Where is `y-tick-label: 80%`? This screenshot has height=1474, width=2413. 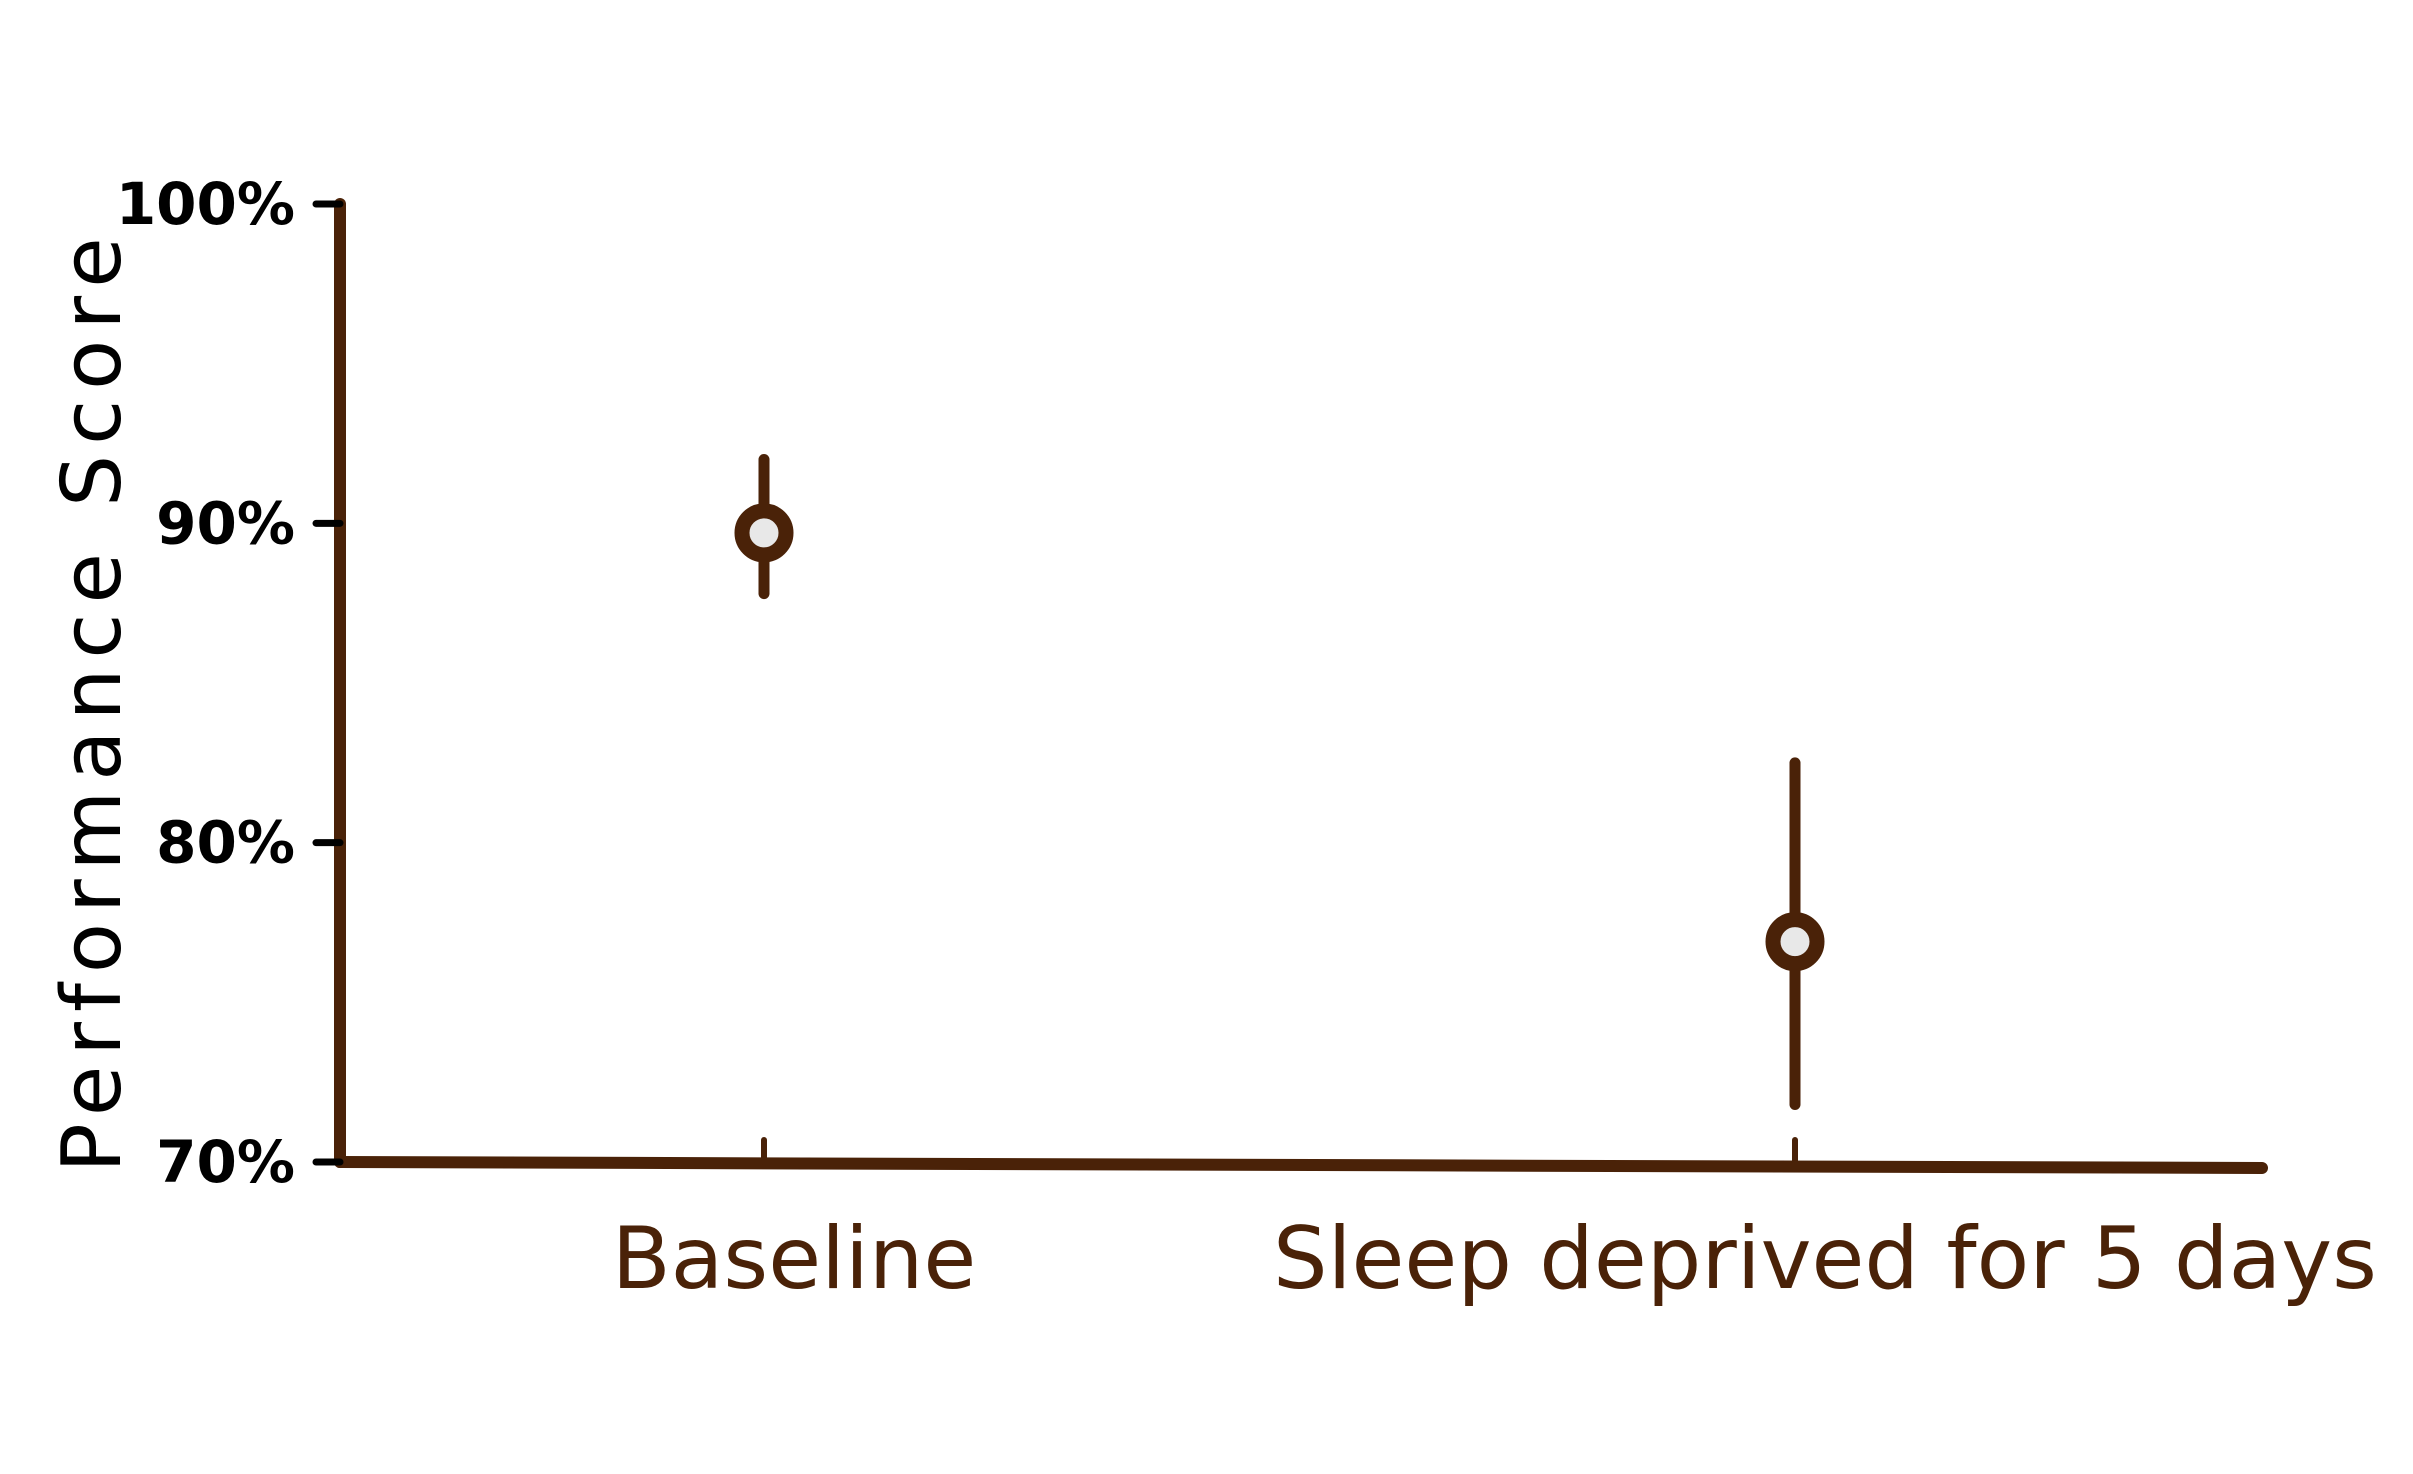
y-tick-label: 80% is located at coordinates (225, 843).